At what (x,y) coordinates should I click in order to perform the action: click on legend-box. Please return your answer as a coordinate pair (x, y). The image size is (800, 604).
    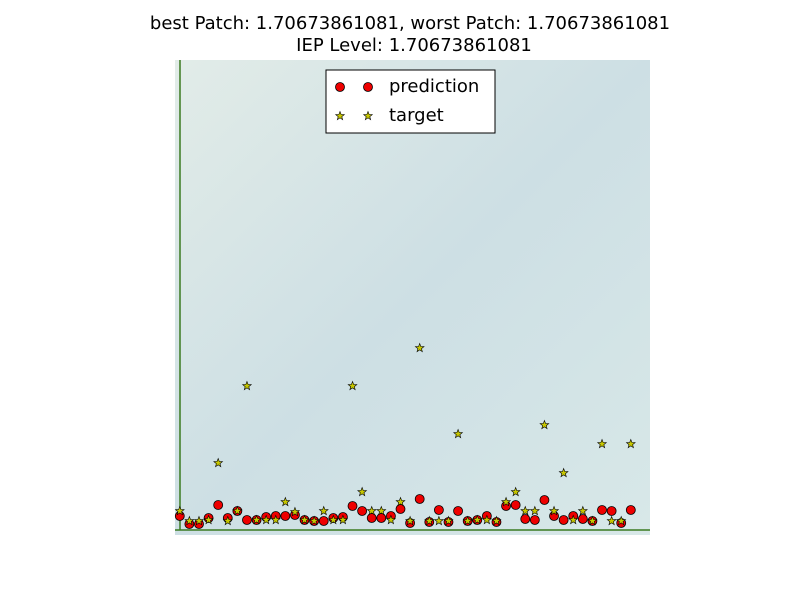
    Looking at the image, I should click on (410, 101).